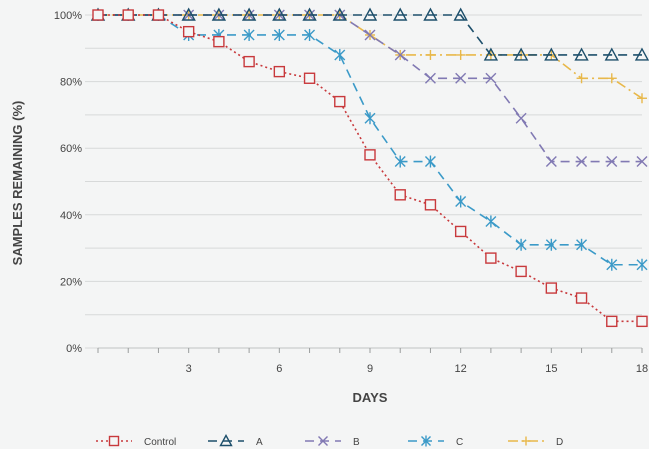 The height and width of the screenshot is (449, 649). What do you see at coordinates (71, 149) in the screenshot?
I see `y-tick-label: 60%` at bounding box center [71, 149].